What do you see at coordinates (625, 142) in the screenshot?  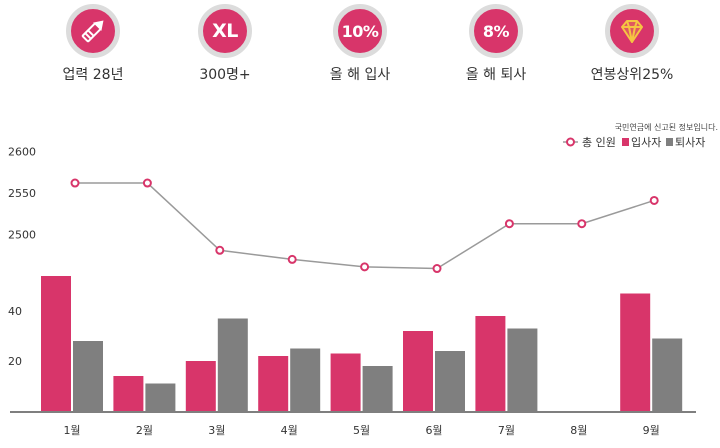 I see `legend-swatch-hire` at bounding box center [625, 142].